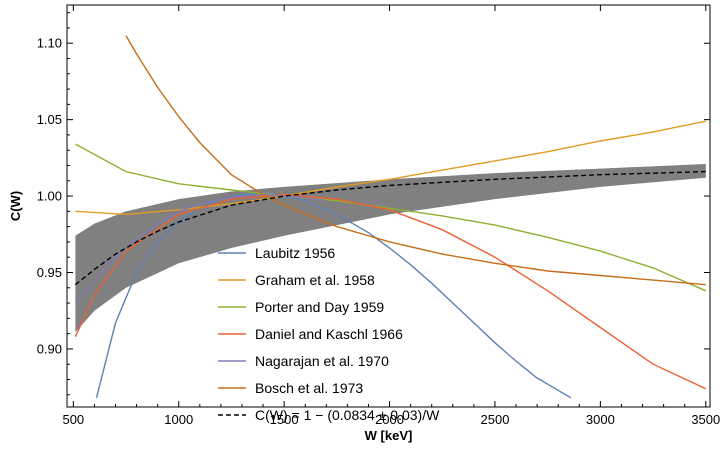 This screenshot has width=721, height=452. I want to click on x-tick-label: 2500, so click(495, 419).